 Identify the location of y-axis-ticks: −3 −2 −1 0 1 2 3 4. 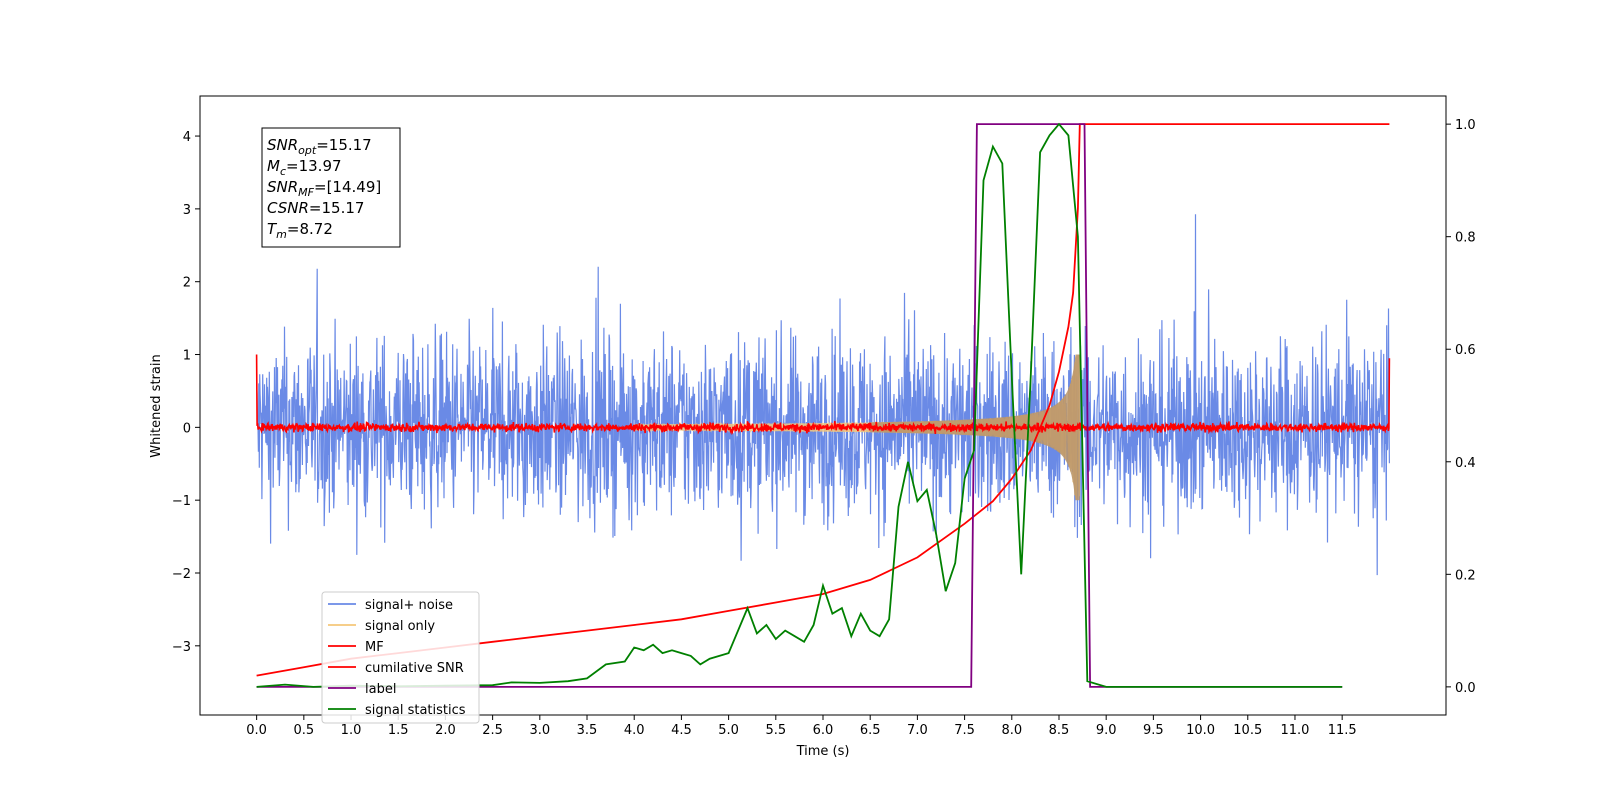
(186, 392).